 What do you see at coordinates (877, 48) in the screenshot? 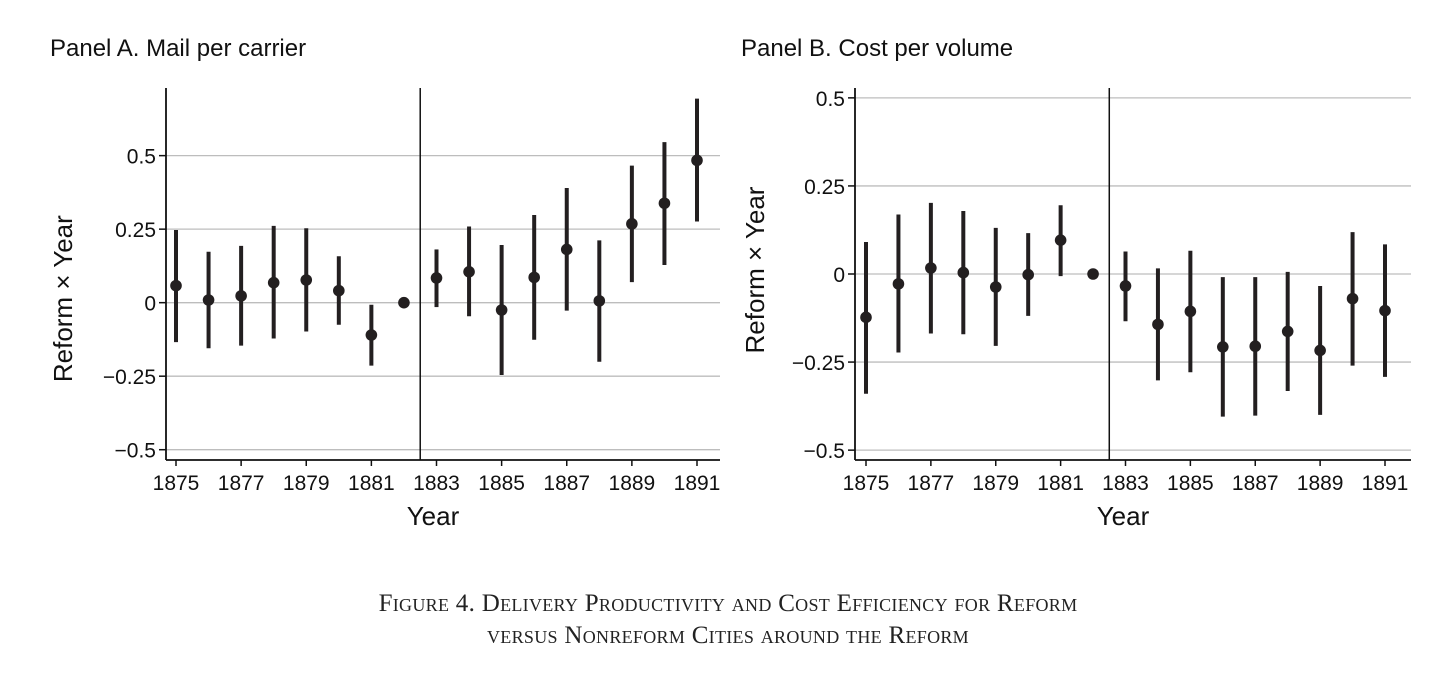
I see `panel-title: Panel B. Cost per volume` at bounding box center [877, 48].